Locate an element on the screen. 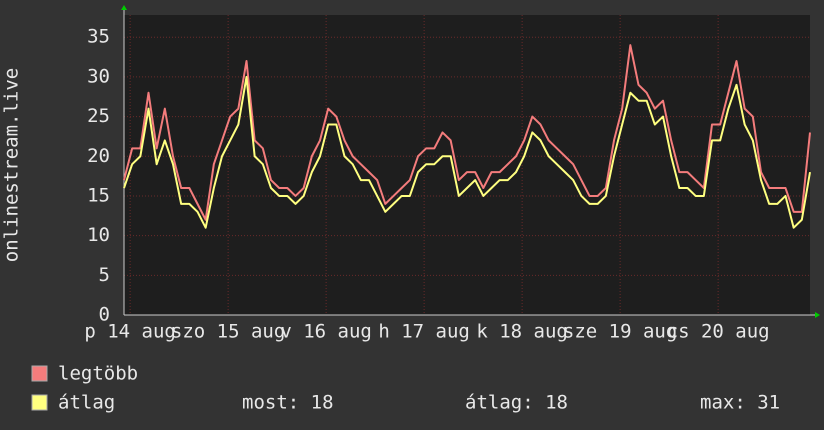 Image resolution: width=824 pixels, height=430 pixels. y-tick-label: 30 is located at coordinates (98, 76).